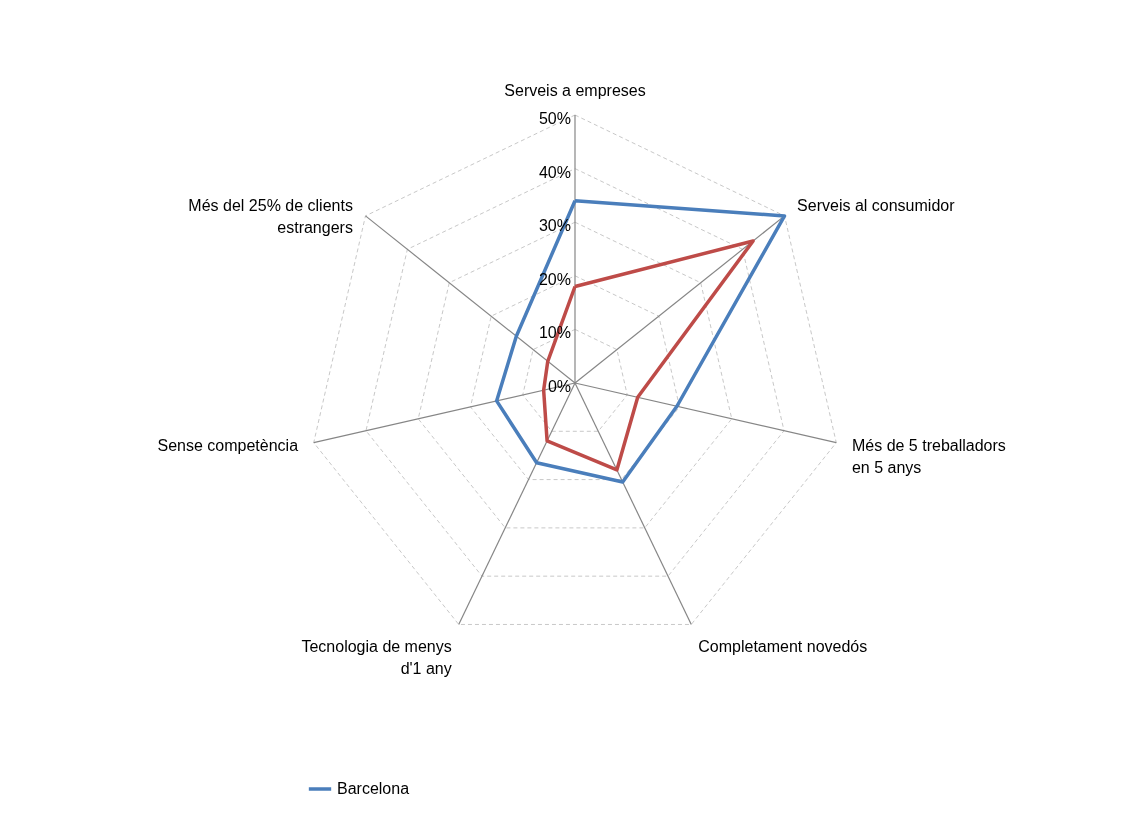  I want to click on spoke-label: Serveis a empreses, so click(575, 90).